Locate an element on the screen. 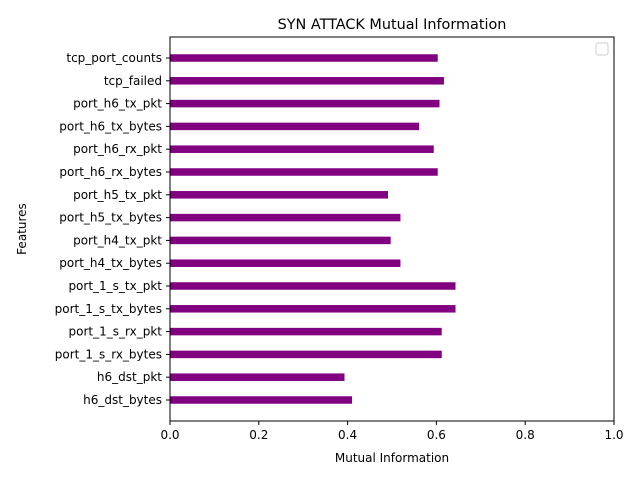  bar-port_1_s_rx_bytes is located at coordinates (306, 354).